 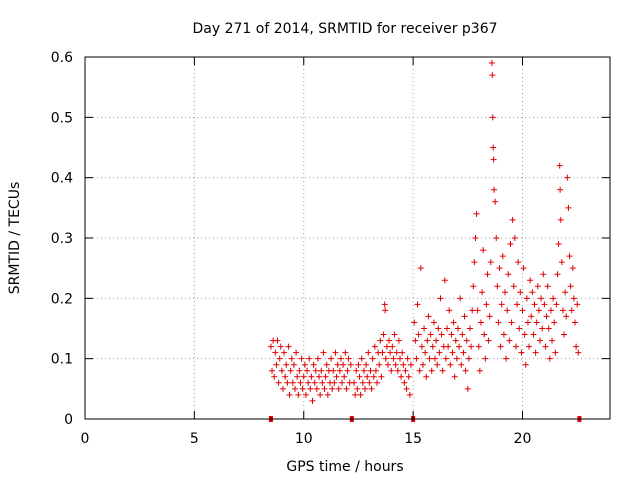 I want to click on x-tick-label: 15, so click(x=413, y=439).